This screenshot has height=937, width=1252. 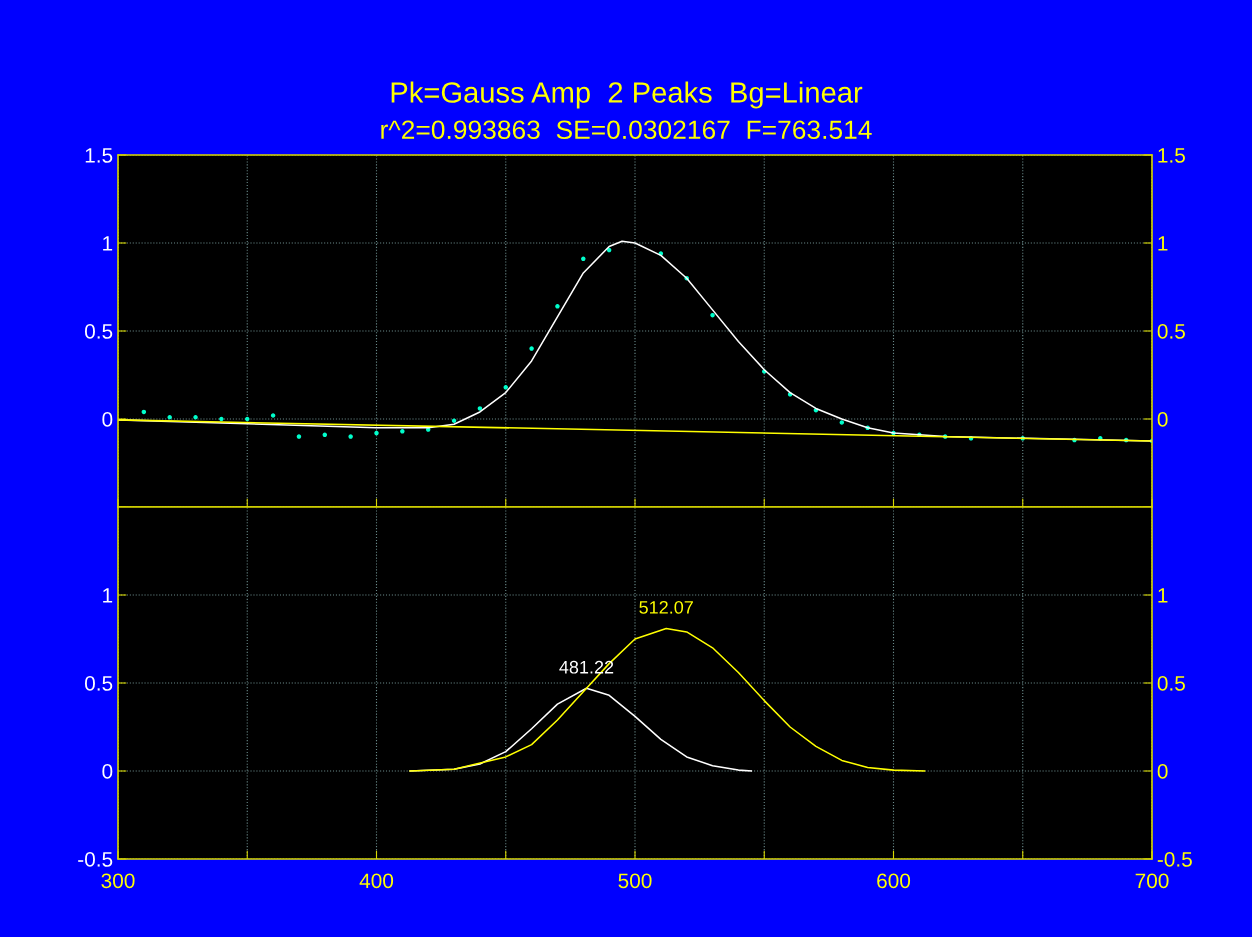 I want to click on x-tick-label: 300, so click(x=118, y=881).